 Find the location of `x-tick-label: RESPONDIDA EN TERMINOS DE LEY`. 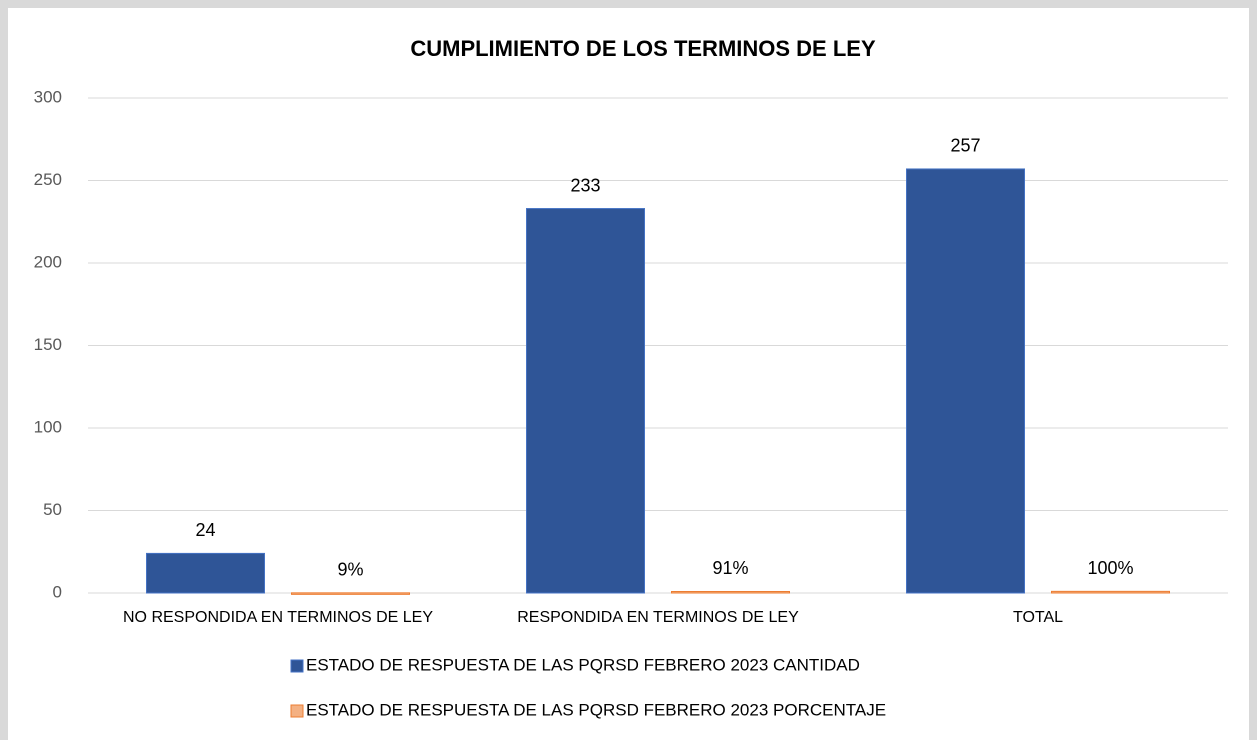

x-tick-label: RESPONDIDA EN TERMINOS DE LEY is located at coordinates (658, 617).